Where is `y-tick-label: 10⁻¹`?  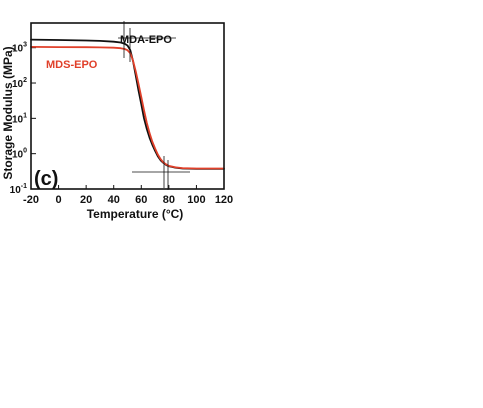 y-tick-label: 10⁻¹ is located at coordinates (18, 189).